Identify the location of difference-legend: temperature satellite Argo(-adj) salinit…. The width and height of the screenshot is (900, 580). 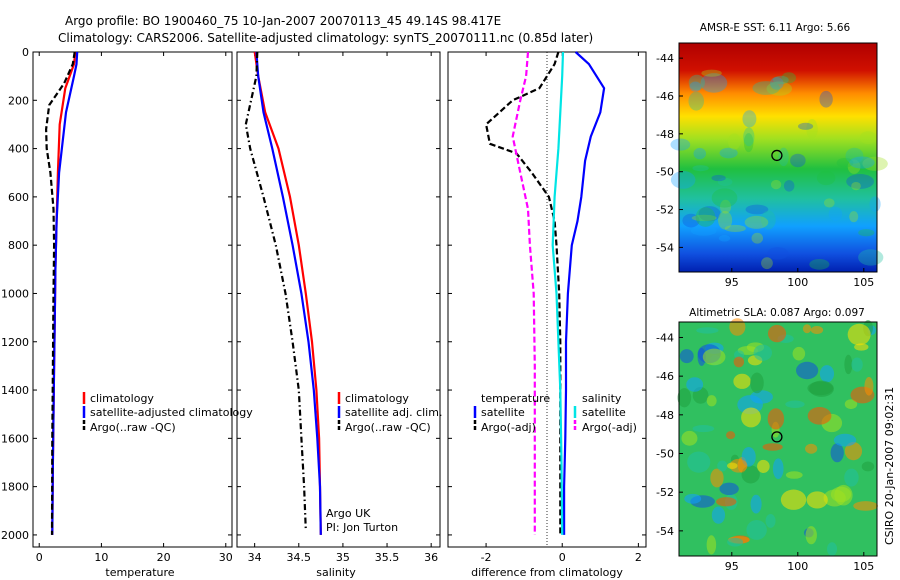
(555, 413).